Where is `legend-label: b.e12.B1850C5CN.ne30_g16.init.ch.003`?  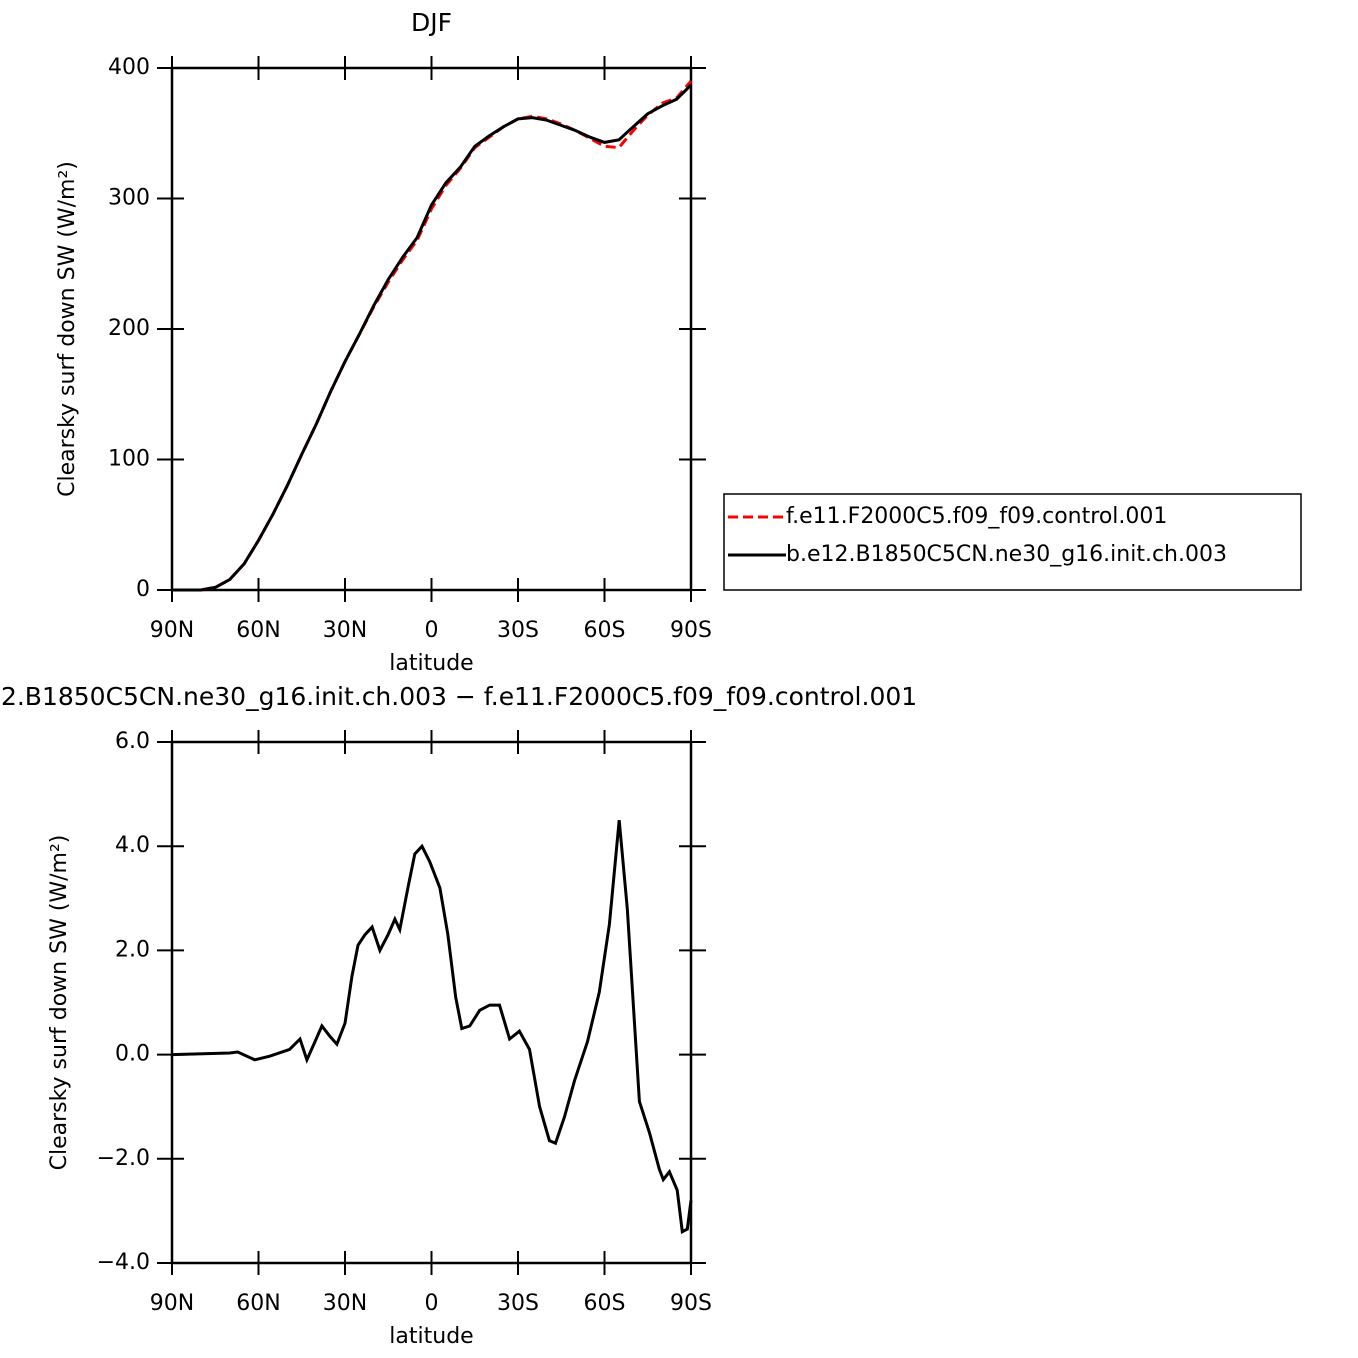 legend-label: b.e12.B1850C5CN.ne30_g16.init.ch.003 is located at coordinates (1006, 554).